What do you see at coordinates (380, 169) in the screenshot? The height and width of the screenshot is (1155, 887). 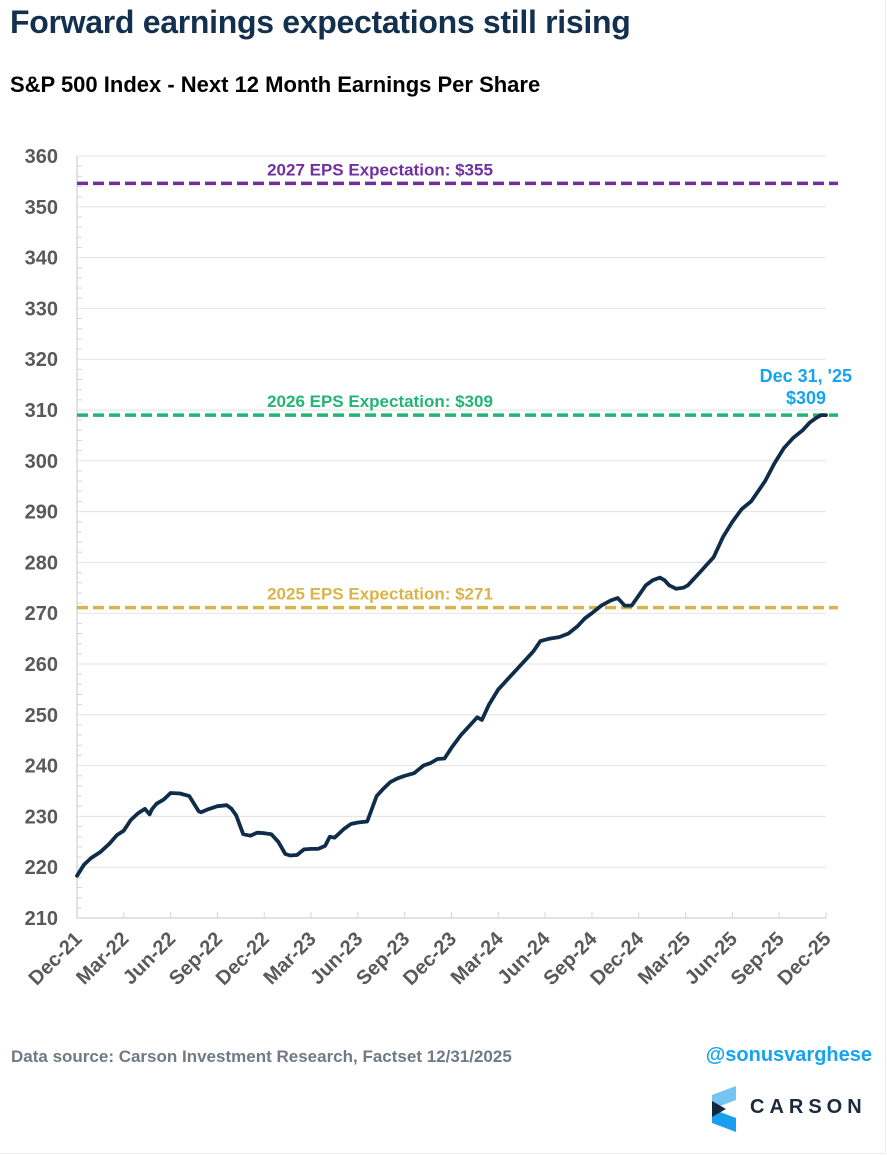 I see `reference-line-label: 2027 EPS Expectation: $355` at bounding box center [380, 169].